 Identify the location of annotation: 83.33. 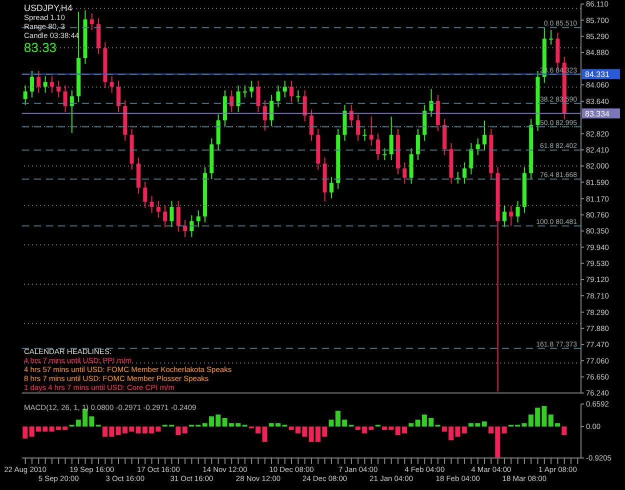
(40, 47).